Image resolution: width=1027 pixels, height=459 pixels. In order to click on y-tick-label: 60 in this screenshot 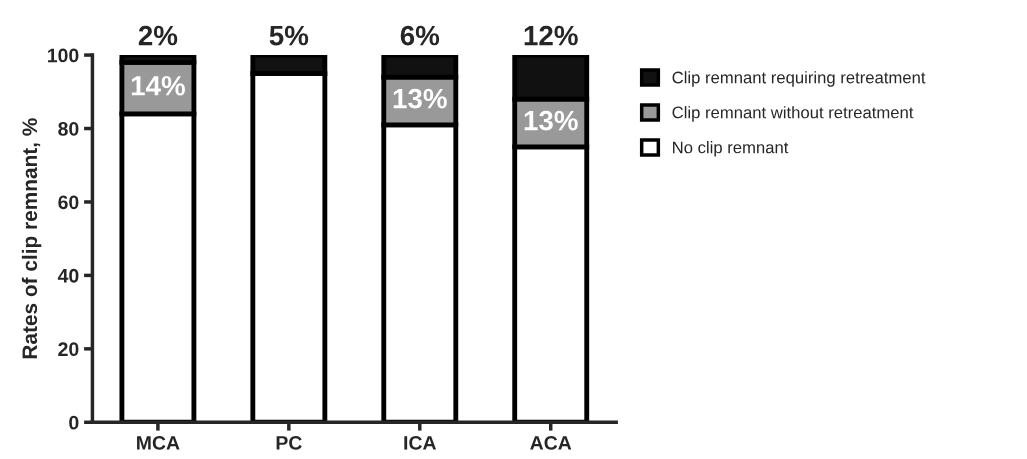, I will do `click(68, 202)`.